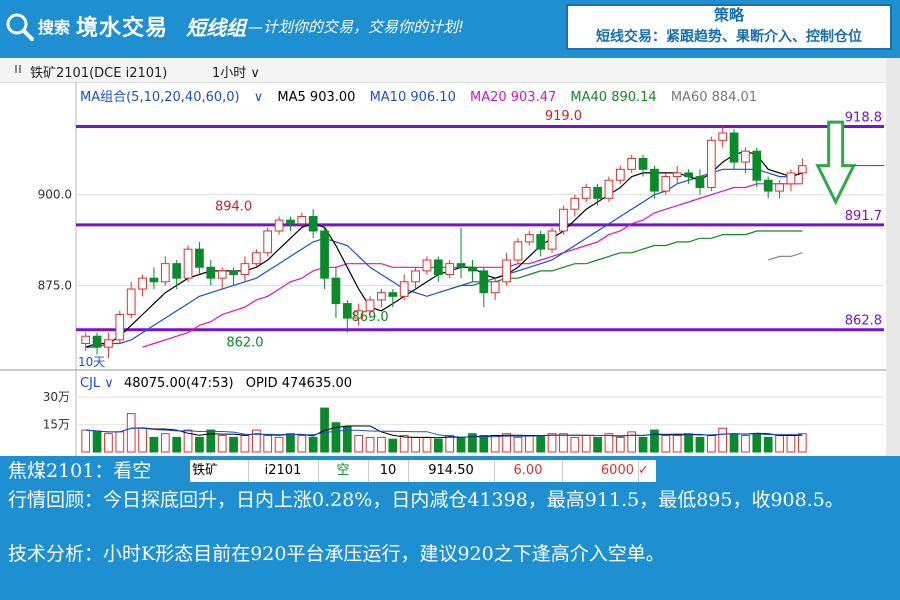 This screenshot has width=900, height=600. I want to click on level-label: 918.8, so click(863, 117).